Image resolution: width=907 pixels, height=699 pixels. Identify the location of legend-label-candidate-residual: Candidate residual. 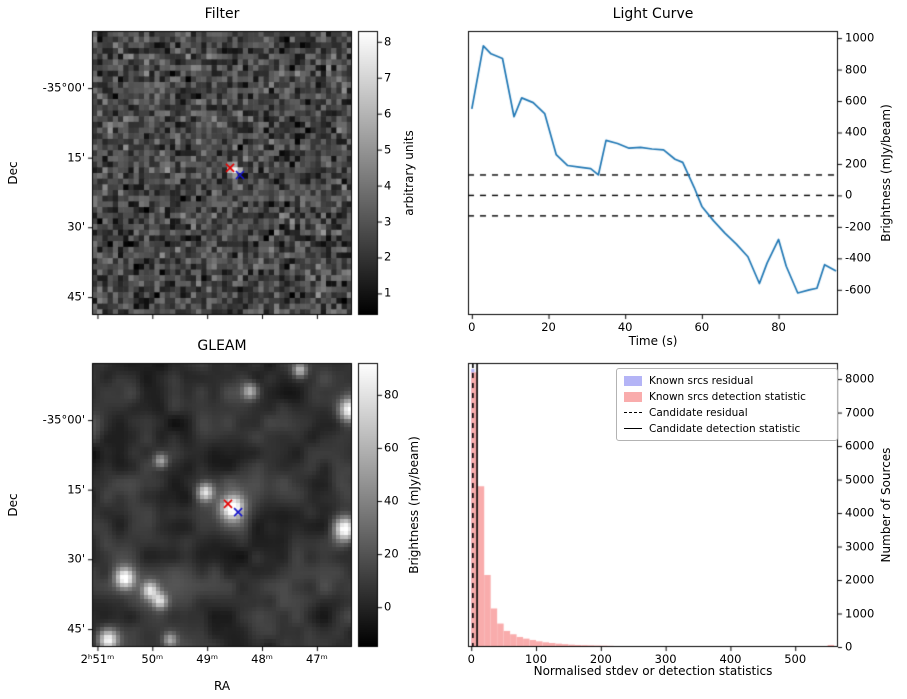
(698, 412).